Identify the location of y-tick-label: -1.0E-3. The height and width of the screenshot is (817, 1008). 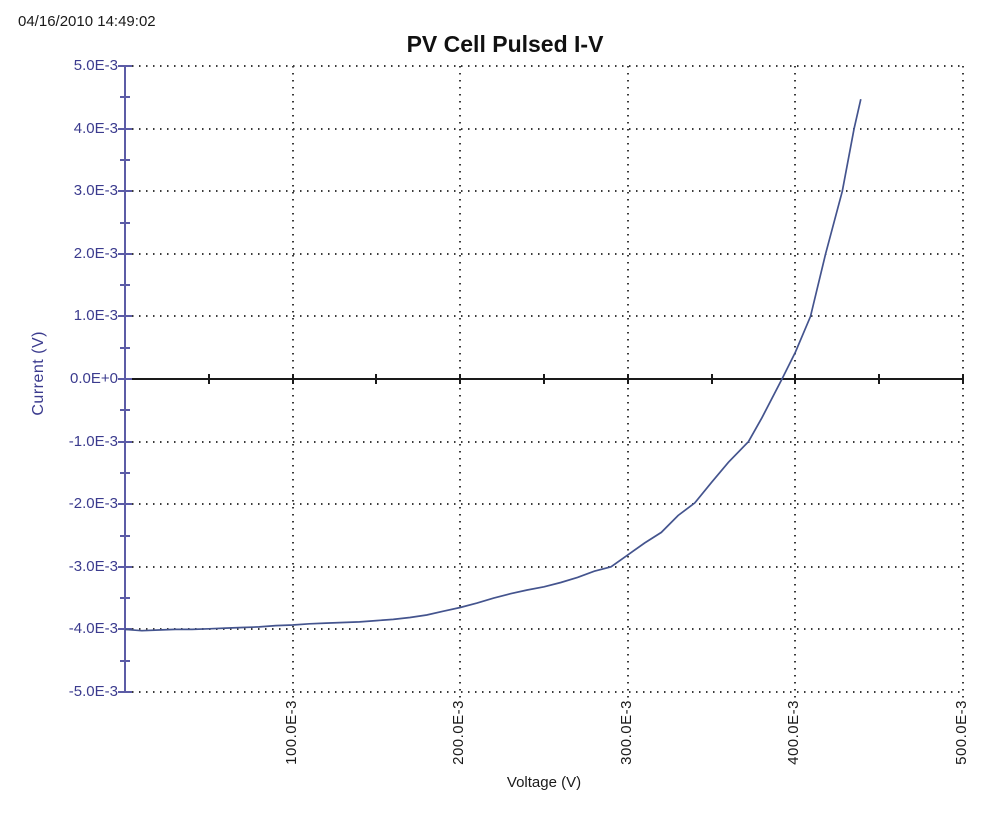
(93, 441).